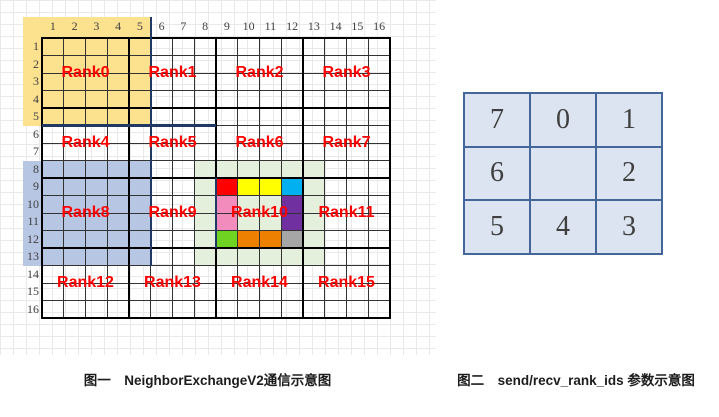 This screenshot has height=417, width=719. What do you see at coordinates (118, 26) in the screenshot?
I see `col-header-label: 4` at bounding box center [118, 26].